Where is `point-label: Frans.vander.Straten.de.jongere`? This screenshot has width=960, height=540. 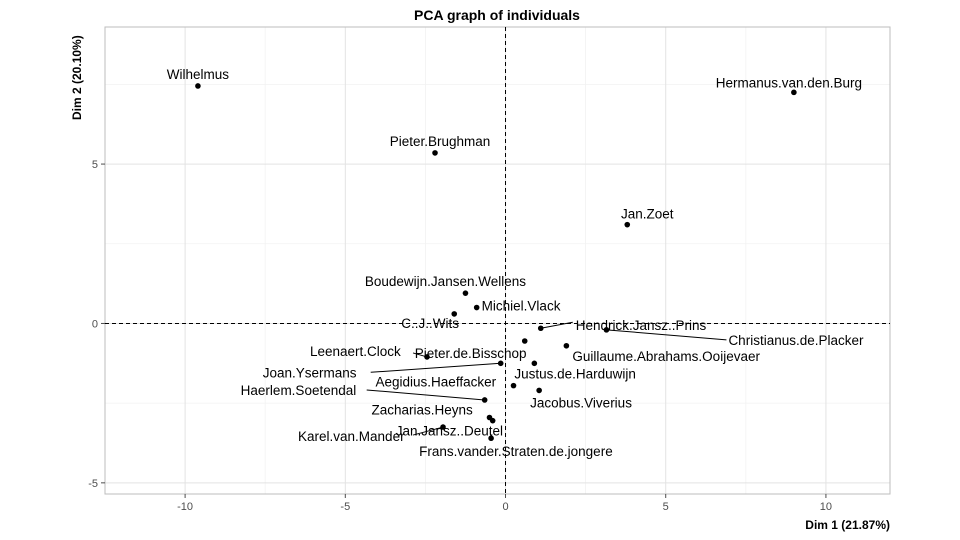 point-label: Frans.vander.Straten.de.jongere is located at coordinates (516, 451).